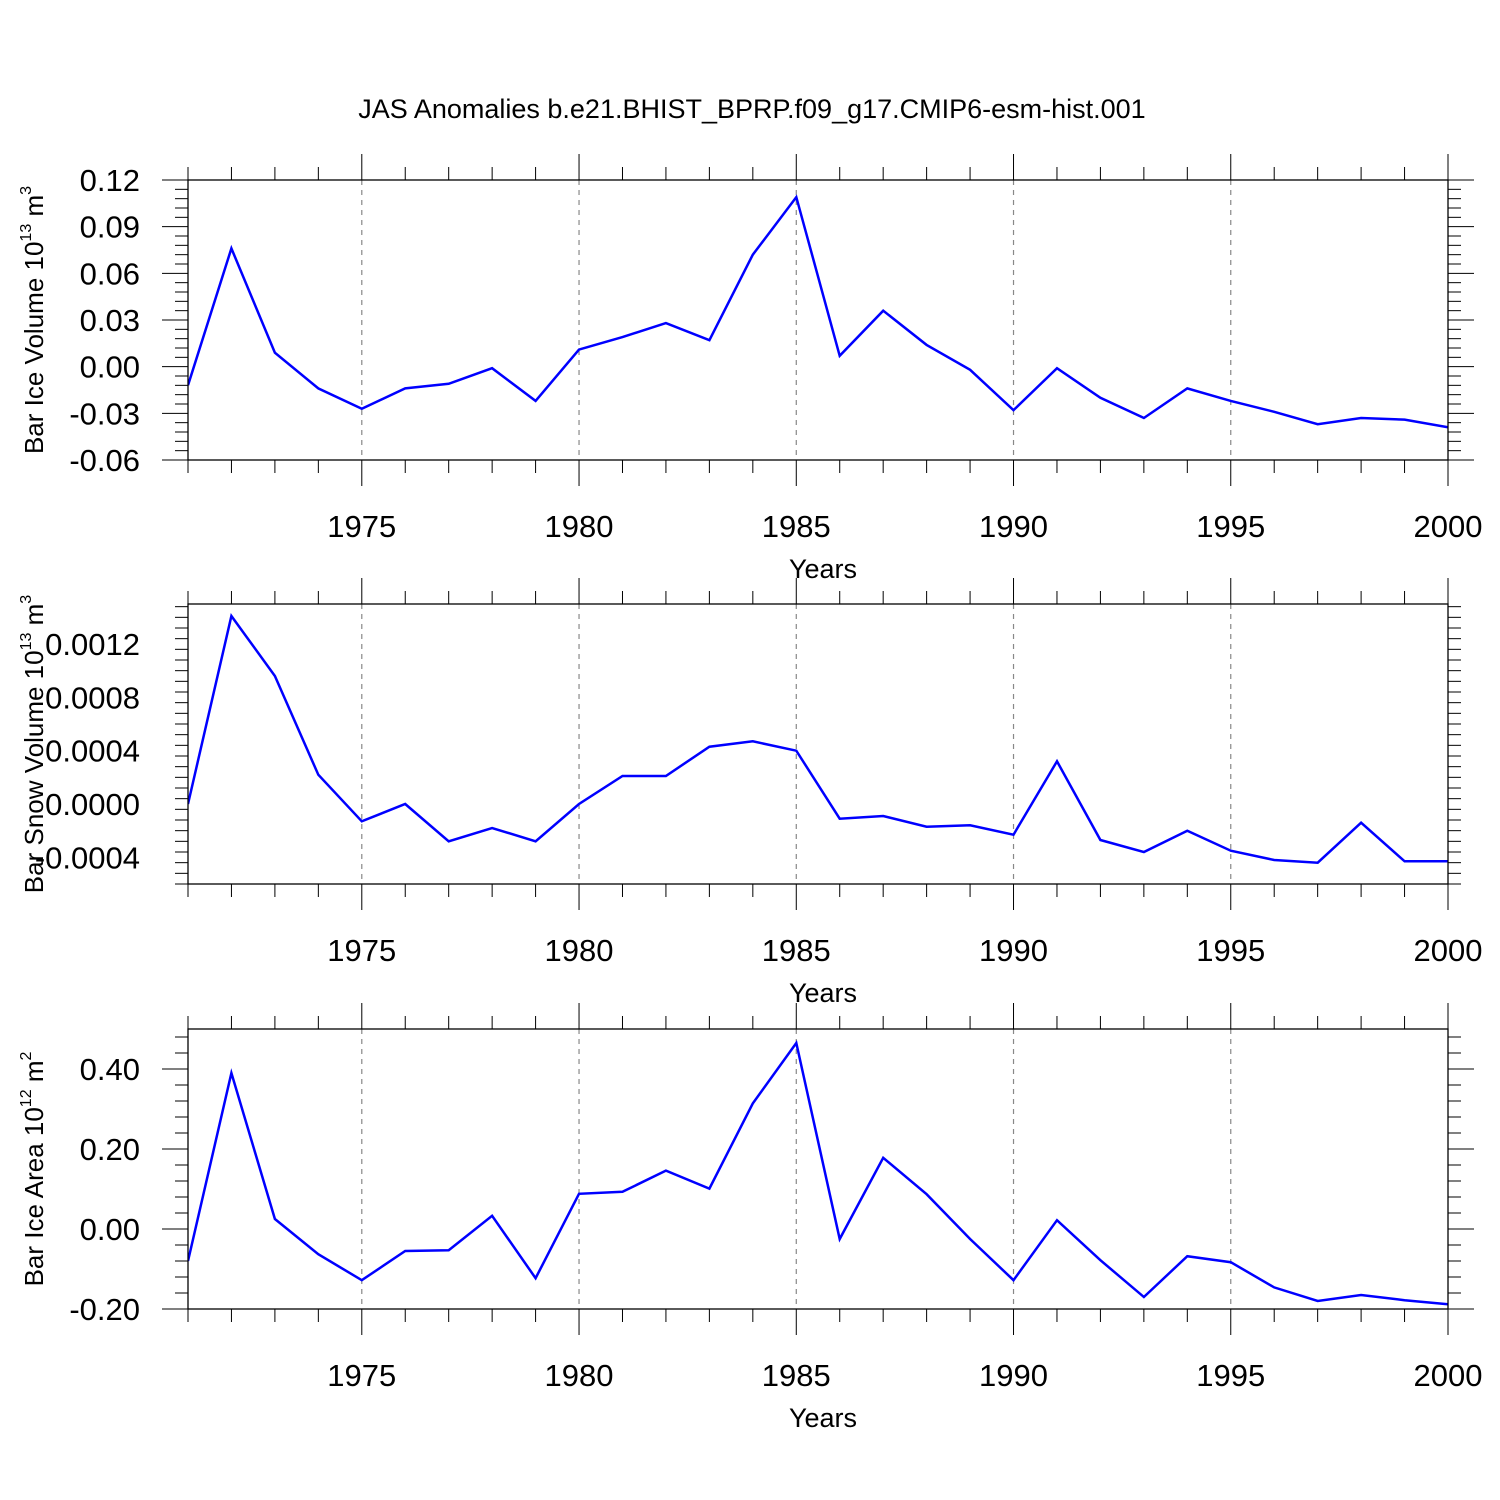 This screenshot has height=1500, width=1500. Describe the element at coordinates (1013, 526) in the screenshot. I see `x-tick-label: 1990` at that location.